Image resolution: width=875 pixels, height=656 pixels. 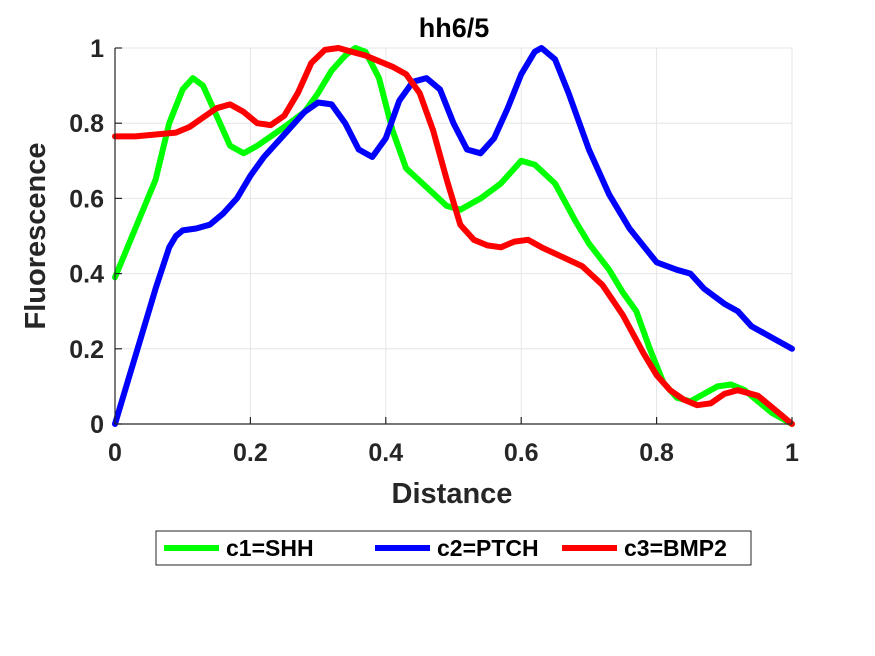 What do you see at coordinates (86, 199) in the screenshot?
I see `y-tick-label: 0.6` at bounding box center [86, 199].